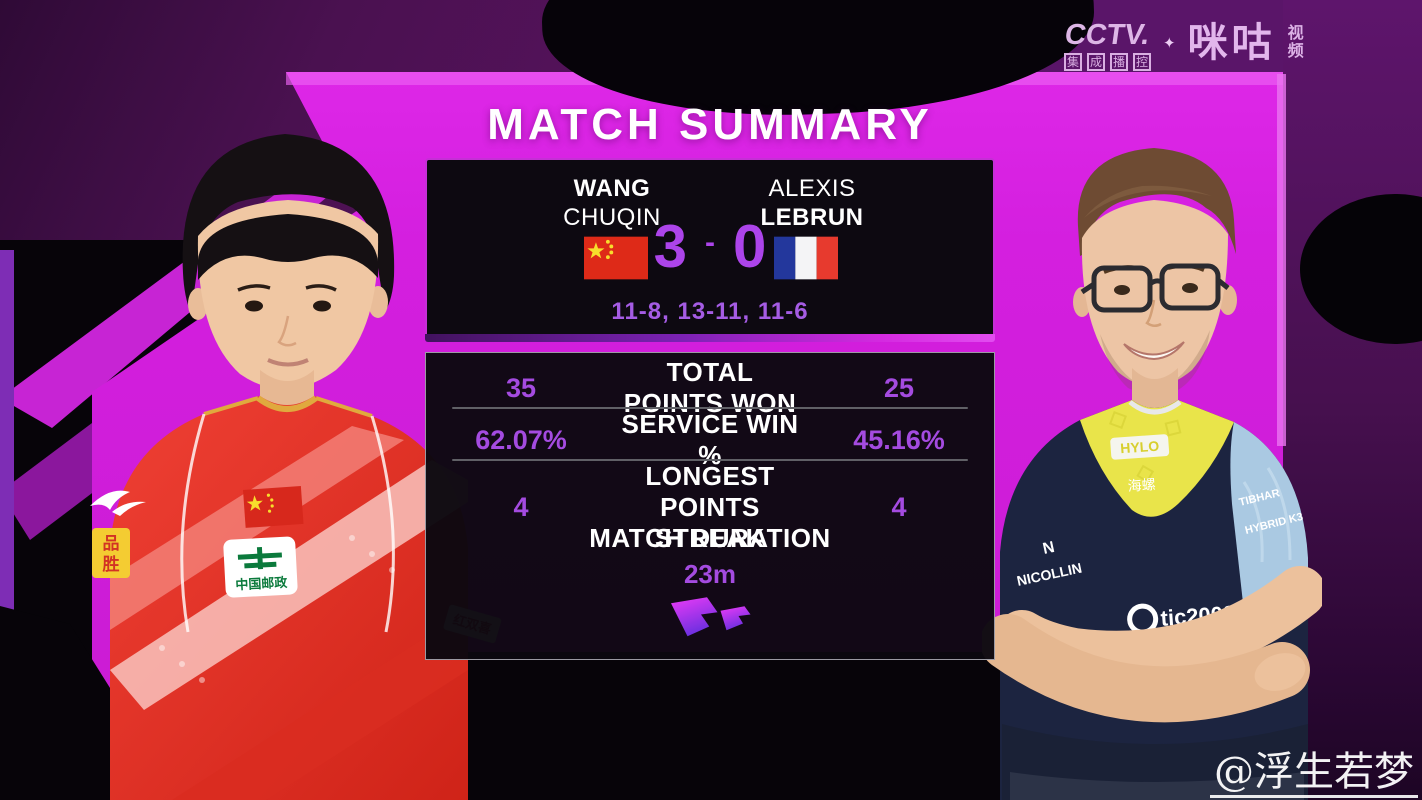  What do you see at coordinates (254, 306) in the screenshot?
I see `wang-eye-left` at bounding box center [254, 306].